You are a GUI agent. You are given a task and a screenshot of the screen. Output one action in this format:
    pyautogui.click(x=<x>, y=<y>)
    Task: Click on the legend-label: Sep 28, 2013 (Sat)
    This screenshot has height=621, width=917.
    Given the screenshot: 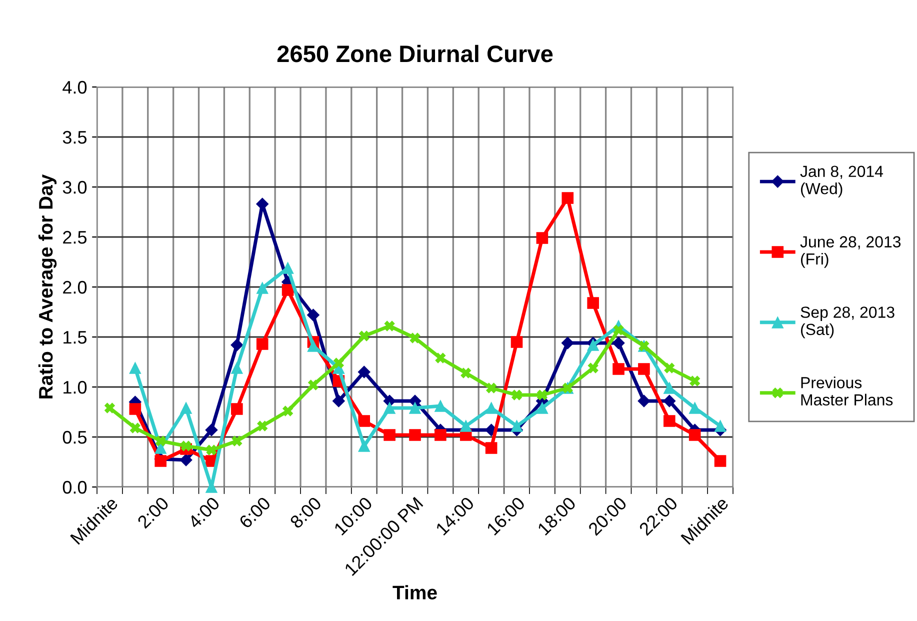 What is the action you would take?
    pyautogui.click(x=847, y=322)
    